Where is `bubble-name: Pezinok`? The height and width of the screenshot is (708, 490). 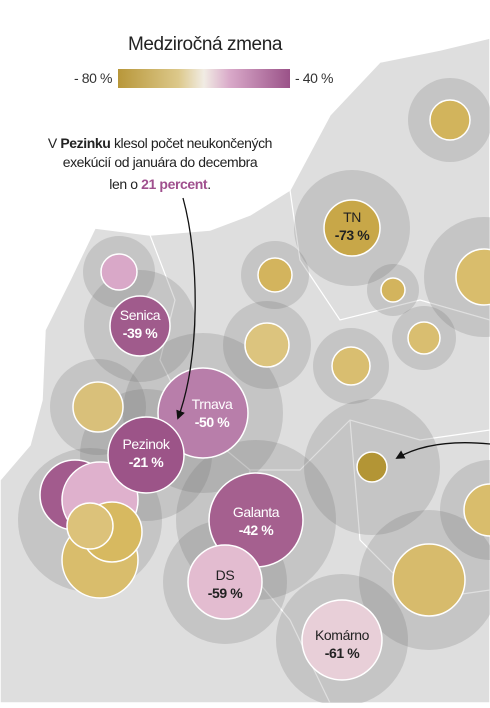
bubble-name: Pezinok is located at coordinates (146, 444).